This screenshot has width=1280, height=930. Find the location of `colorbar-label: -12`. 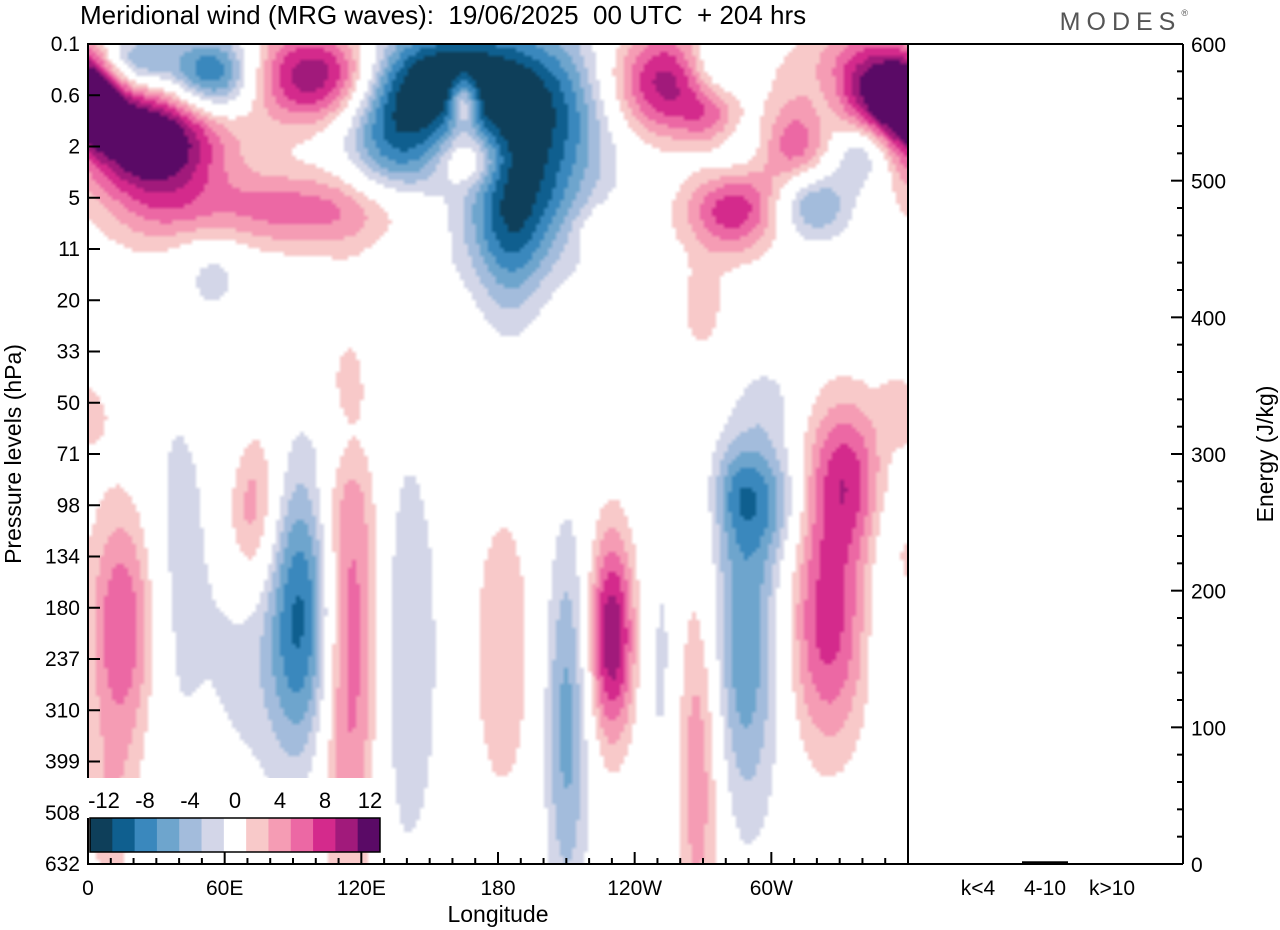

colorbar-label: -12 is located at coordinates (104, 800).